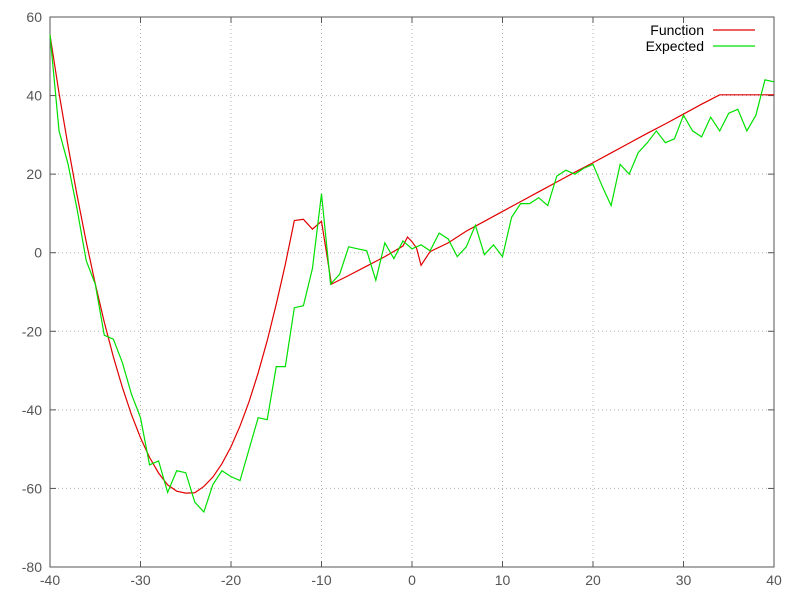 The height and width of the screenshot is (600, 800). I want to click on legend-label-expected: Expected, so click(675, 46).